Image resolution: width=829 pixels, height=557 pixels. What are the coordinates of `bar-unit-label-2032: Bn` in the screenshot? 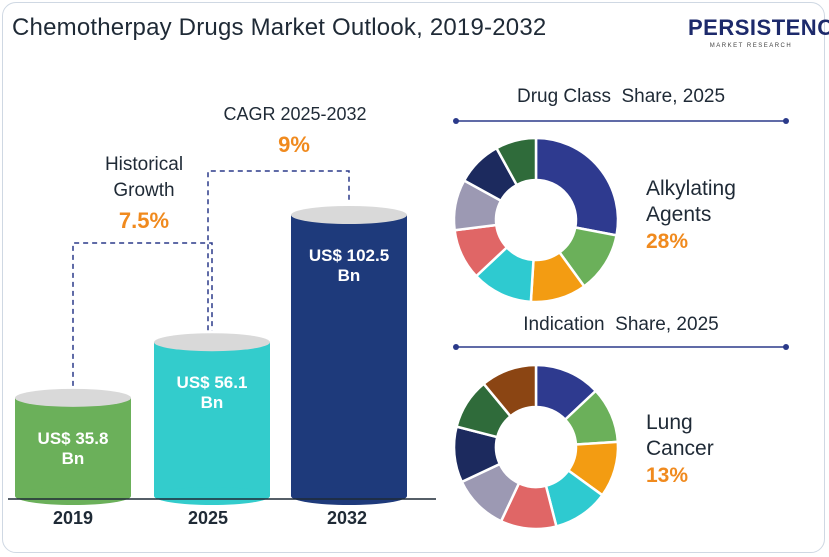 It's located at (349, 275).